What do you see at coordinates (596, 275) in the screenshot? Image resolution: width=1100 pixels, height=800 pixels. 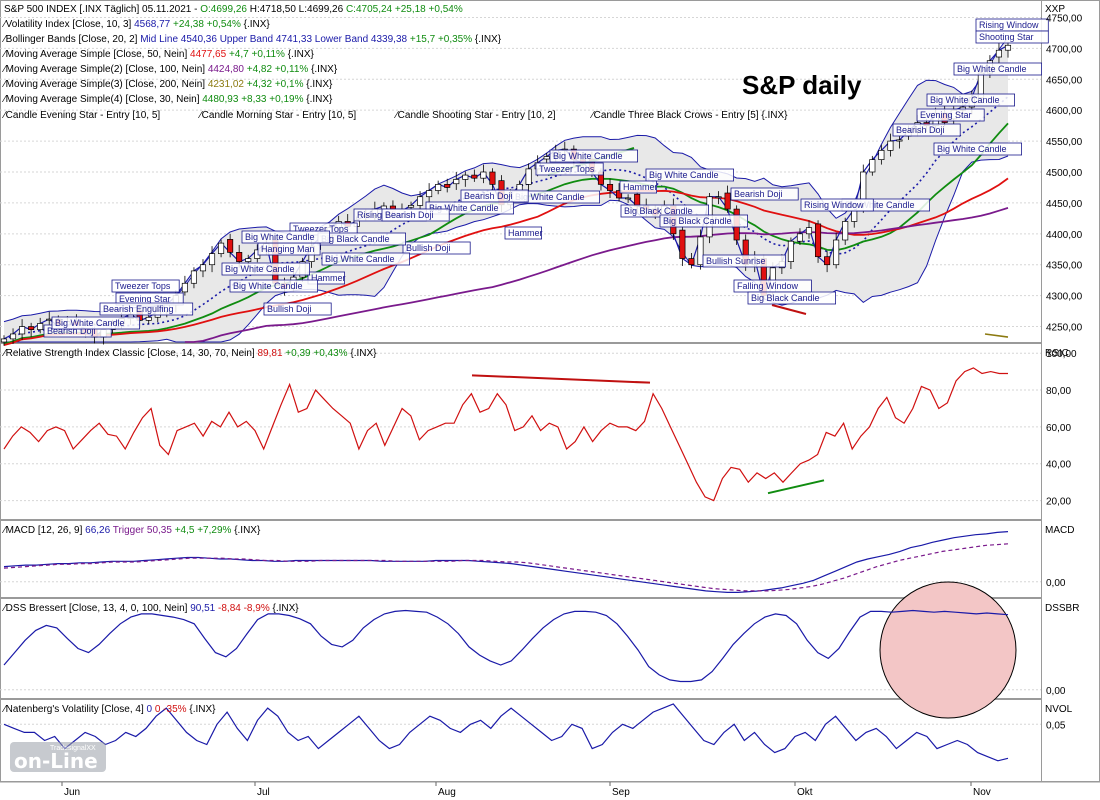 I see `ma100-line` at bounding box center [596, 275].